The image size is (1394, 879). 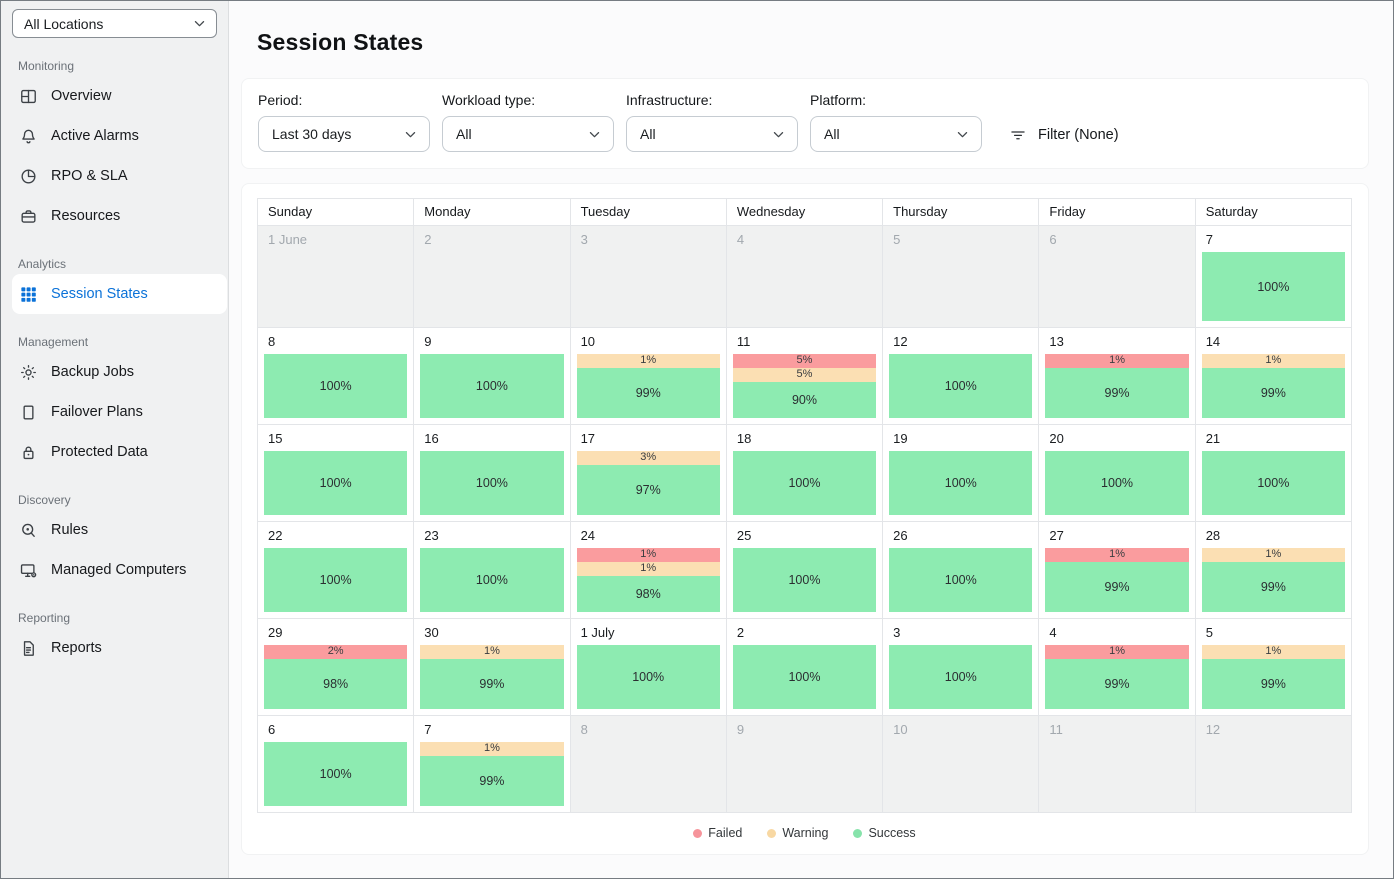 What do you see at coordinates (53, 342) in the screenshot?
I see `nav-section-management: Management` at bounding box center [53, 342].